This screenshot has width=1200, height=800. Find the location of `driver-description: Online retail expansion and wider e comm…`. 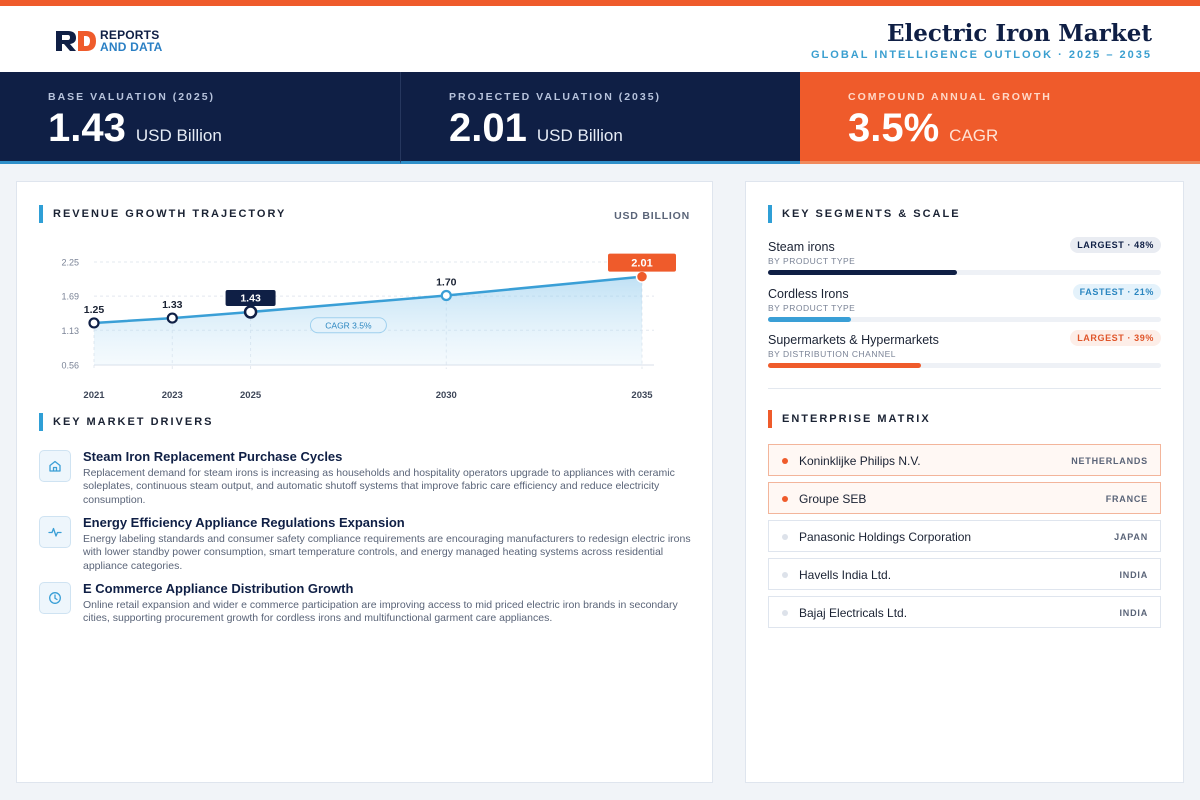

driver-description: Online retail expansion and wider e comm… is located at coordinates (380, 612).